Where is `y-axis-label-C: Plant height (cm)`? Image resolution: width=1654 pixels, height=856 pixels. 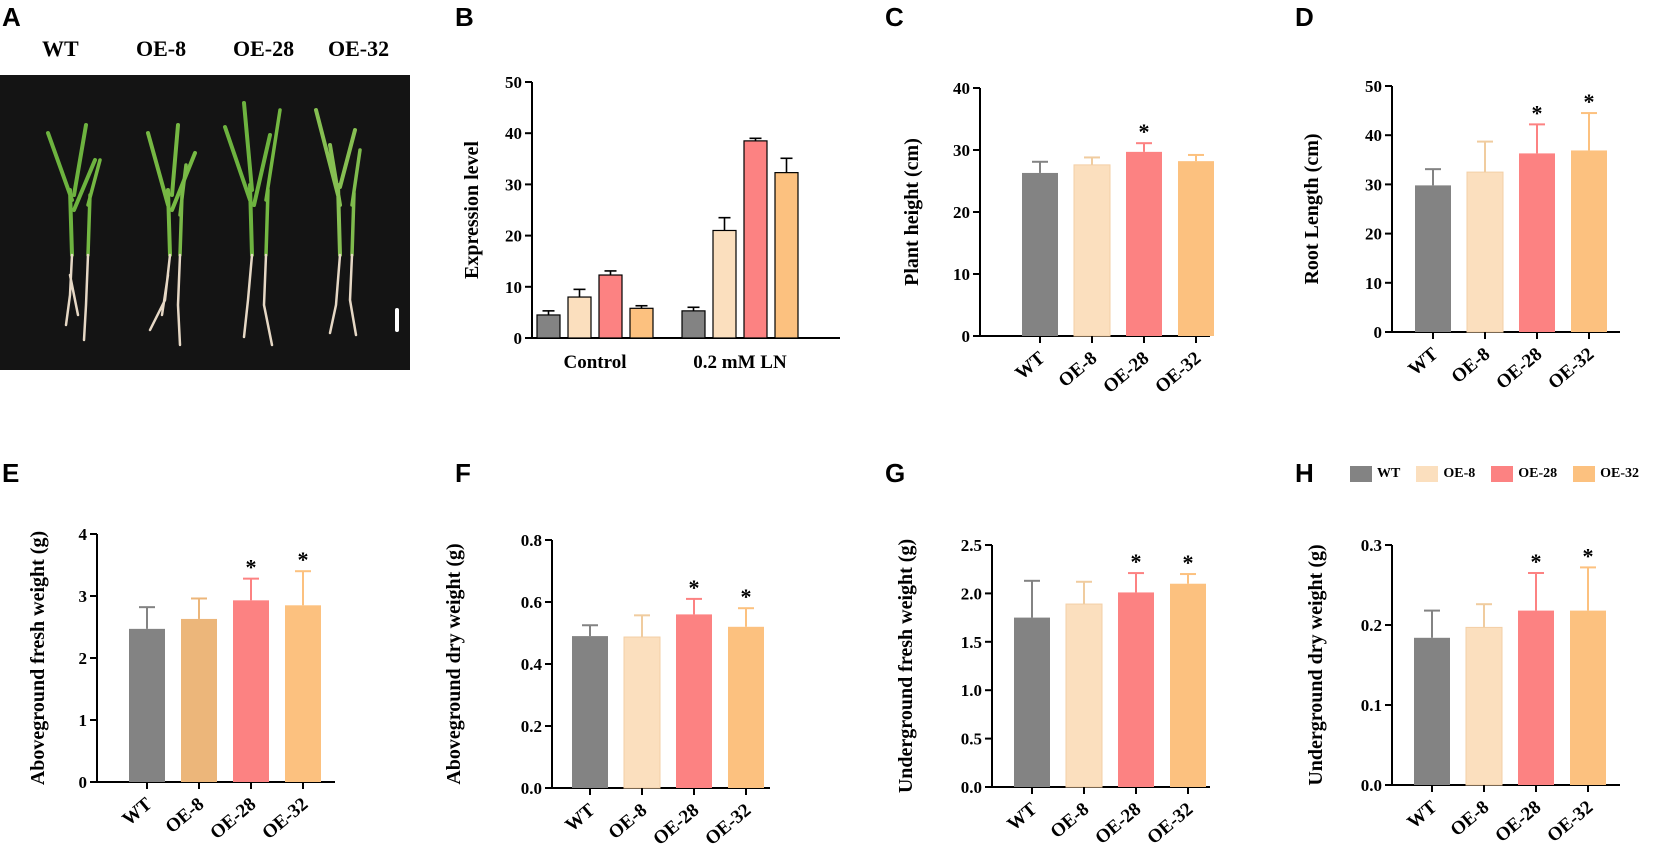 y-axis-label-C: Plant height (cm) is located at coordinates (912, 212).